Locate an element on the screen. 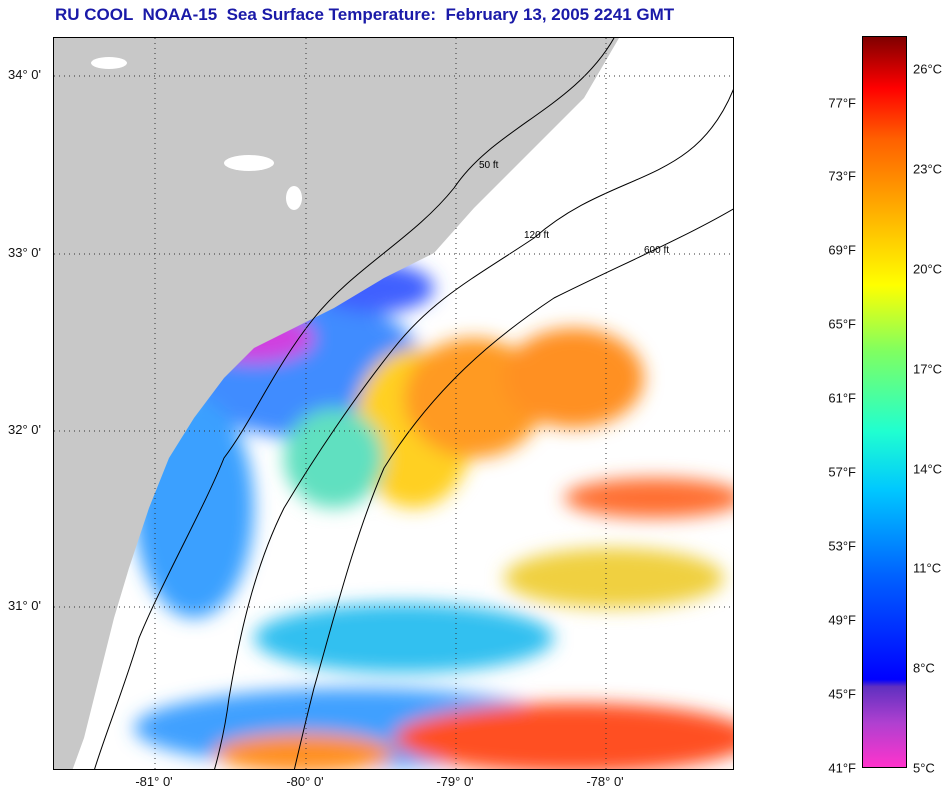 Image resolution: width=952 pixels, height=793 pixels. fahrenheit-tick: 57°F is located at coordinates (842, 472).